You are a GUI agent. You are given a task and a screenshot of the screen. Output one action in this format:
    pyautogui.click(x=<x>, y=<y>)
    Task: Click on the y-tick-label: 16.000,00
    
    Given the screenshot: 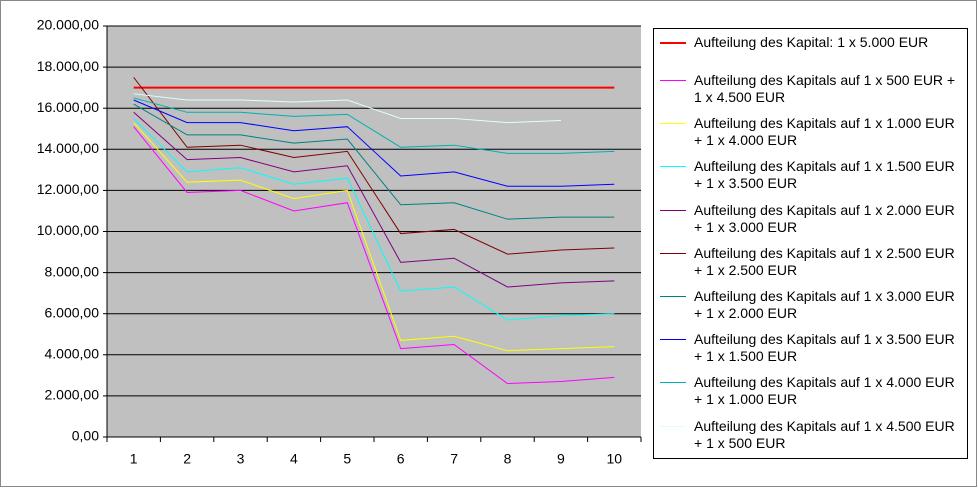 What is the action you would take?
    pyautogui.click(x=68, y=107)
    